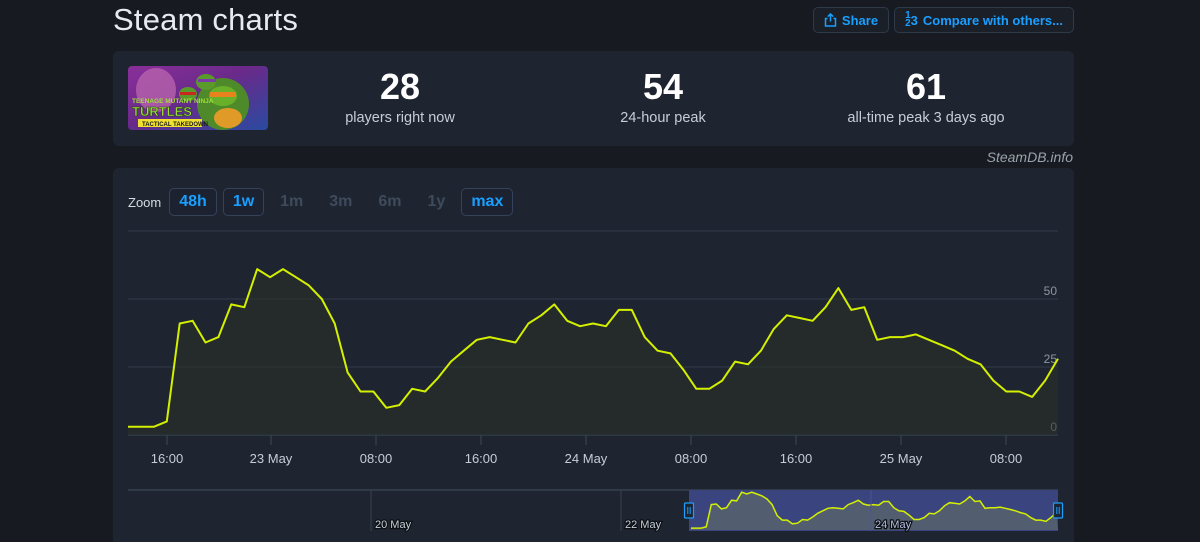  Describe the element at coordinates (390, 201) in the screenshot. I see `zoom-6m-button: 6m` at that location.